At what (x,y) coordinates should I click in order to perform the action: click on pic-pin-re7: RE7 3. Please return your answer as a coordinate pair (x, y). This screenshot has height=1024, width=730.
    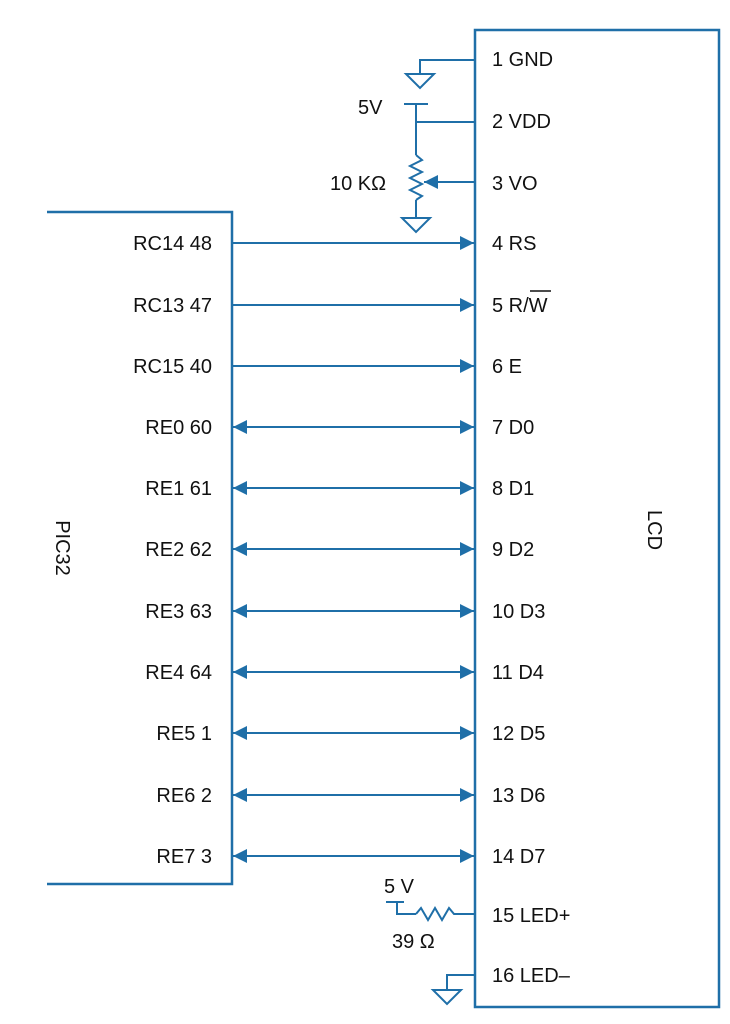
    Looking at the image, I should click on (184, 857).